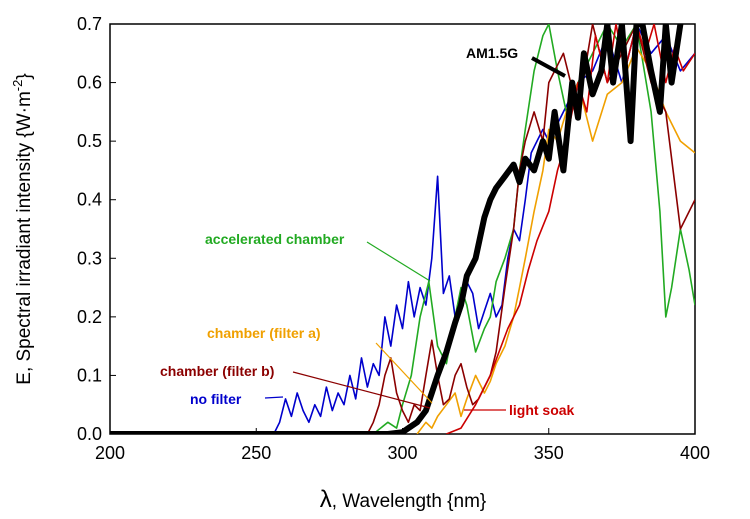  Describe the element at coordinates (89, 83) in the screenshot. I see `y-tick-label: 0.6` at that location.